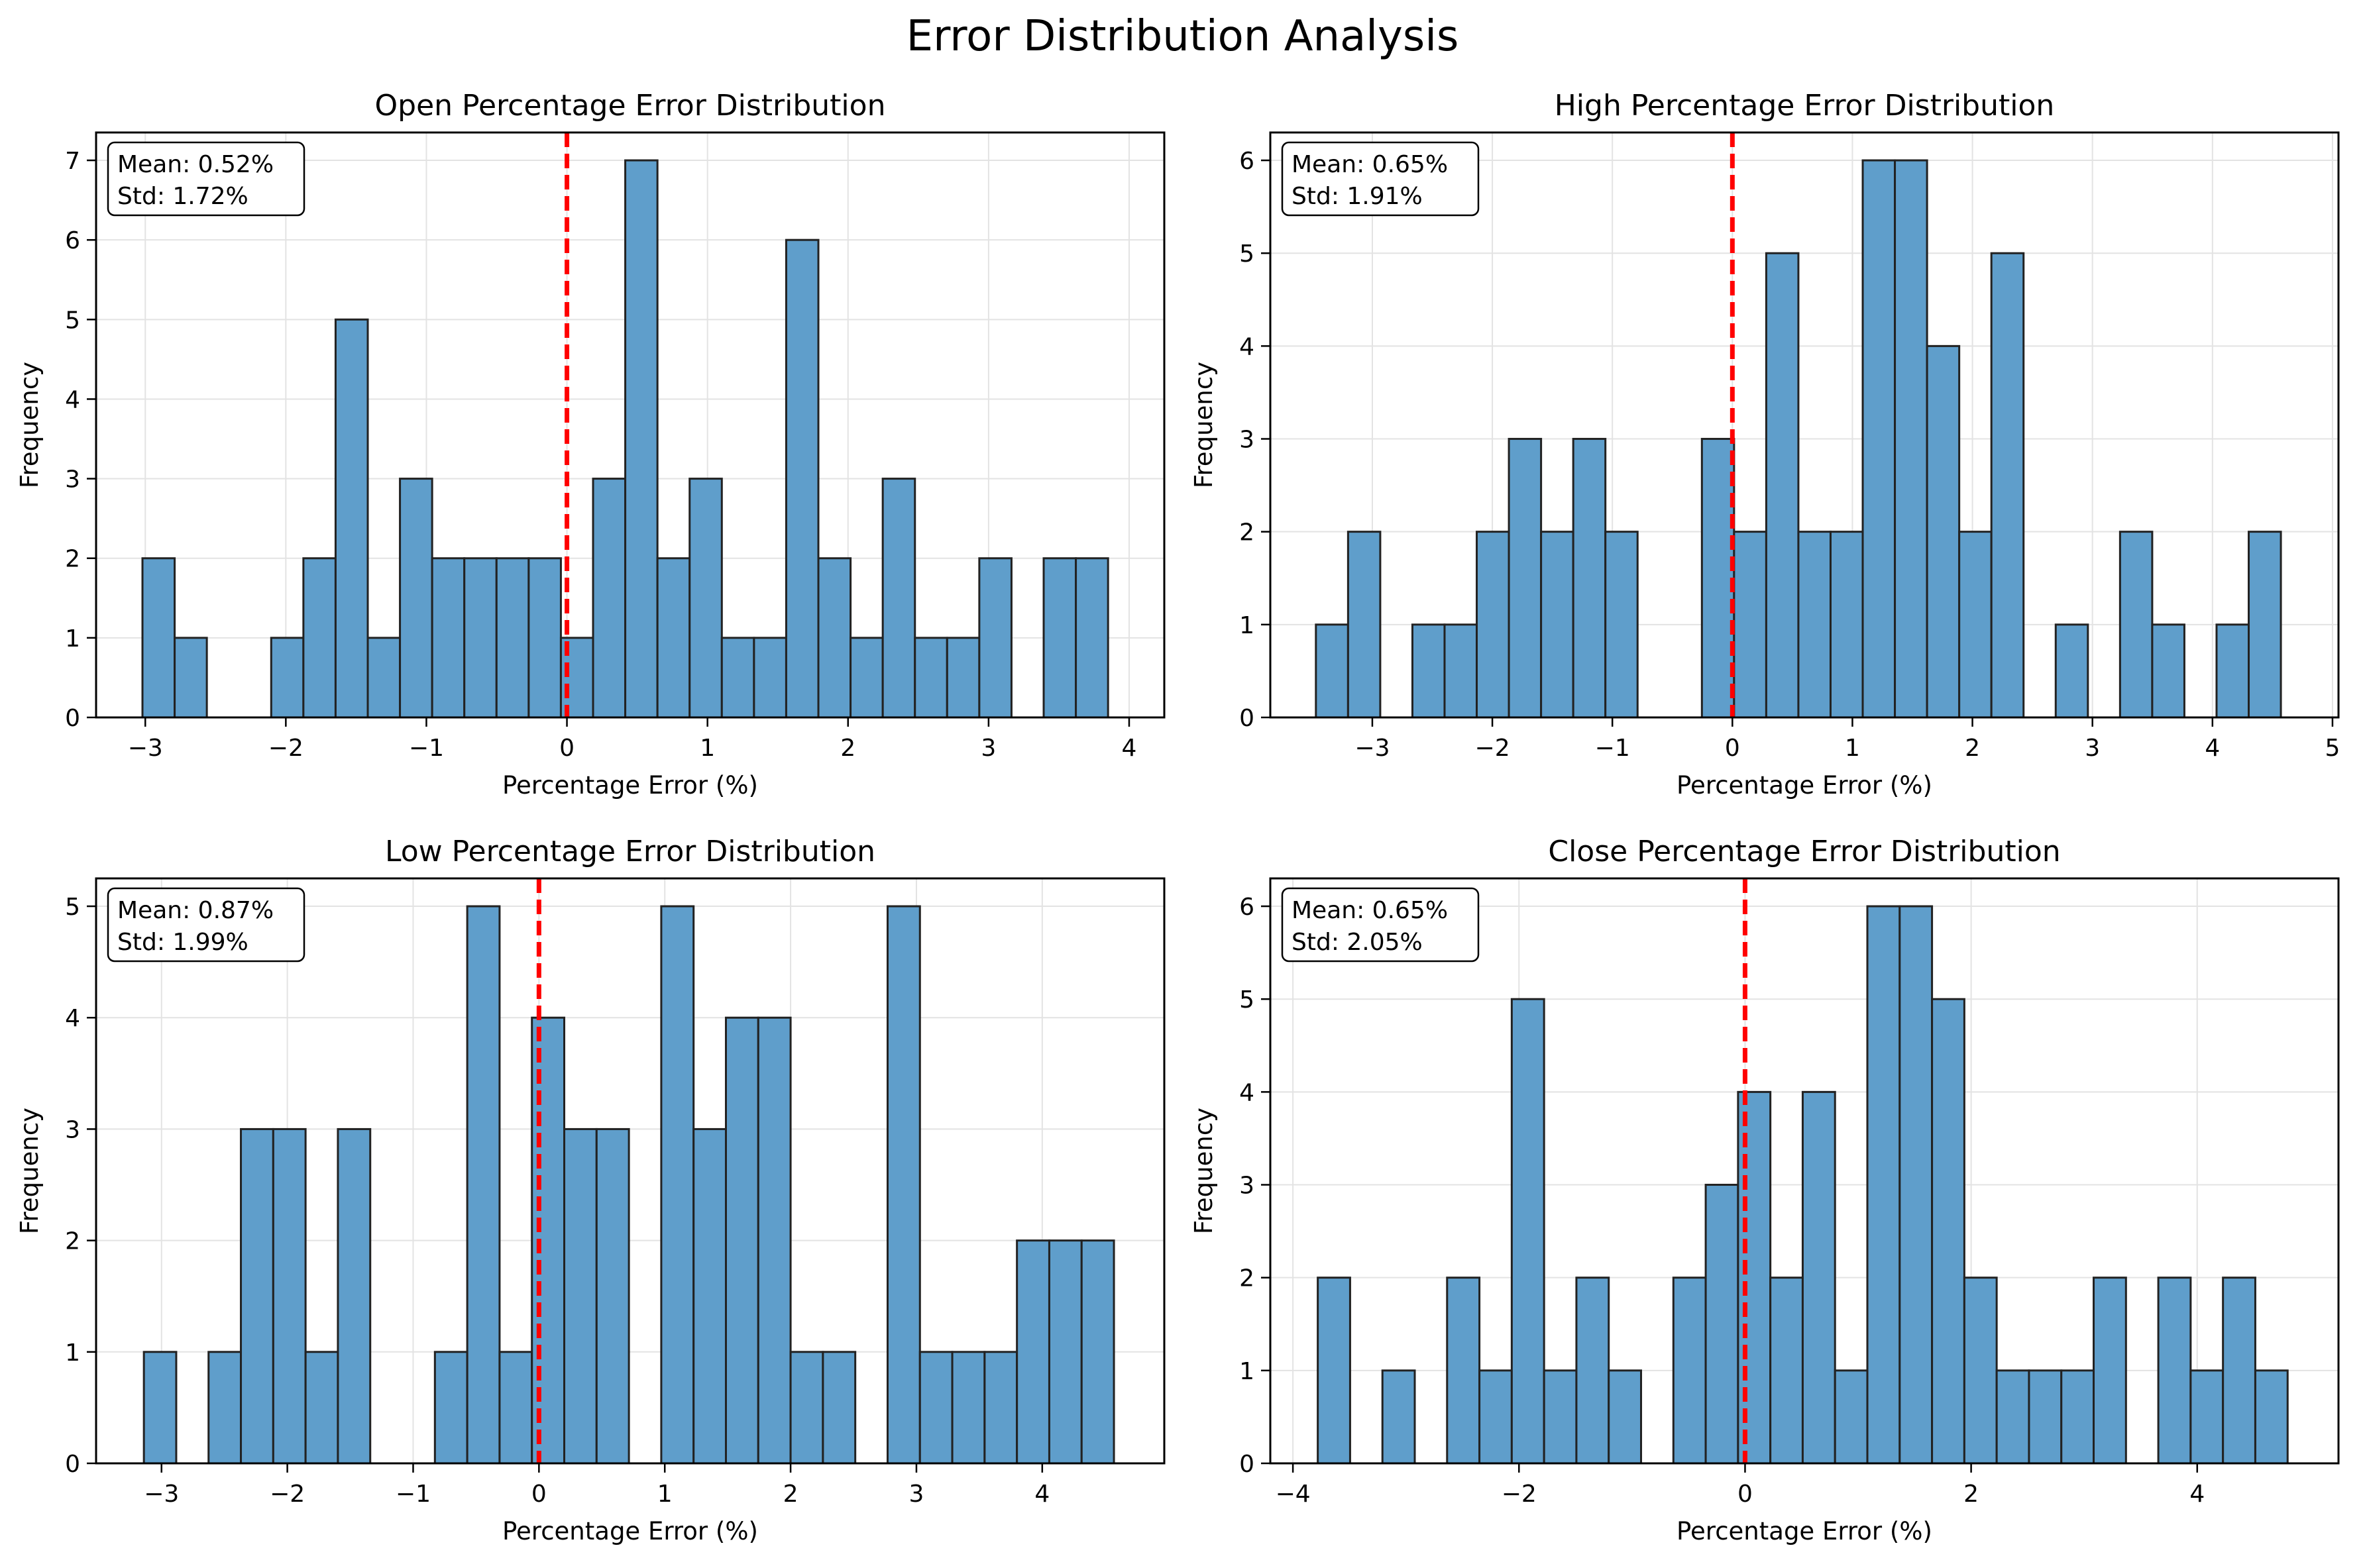 This screenshot has width=2365, height=1568. What do you see at coordinates (1370, 164) in the screenshot?
I see `high-stats-mean: Mean: 0.65%` at bounding box center [1370, 164].